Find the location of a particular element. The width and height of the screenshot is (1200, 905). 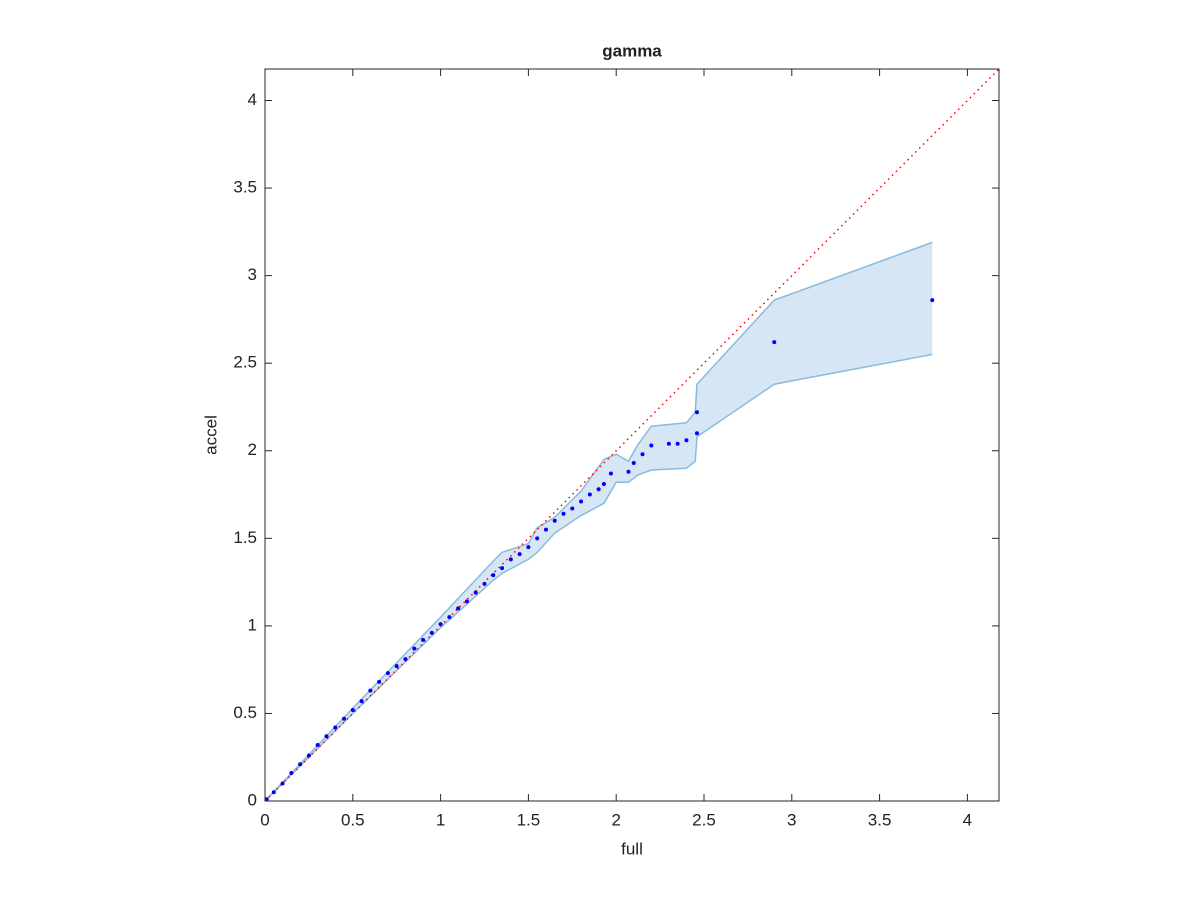

y-tick-label: 1 is located at coordinates (252, 624).